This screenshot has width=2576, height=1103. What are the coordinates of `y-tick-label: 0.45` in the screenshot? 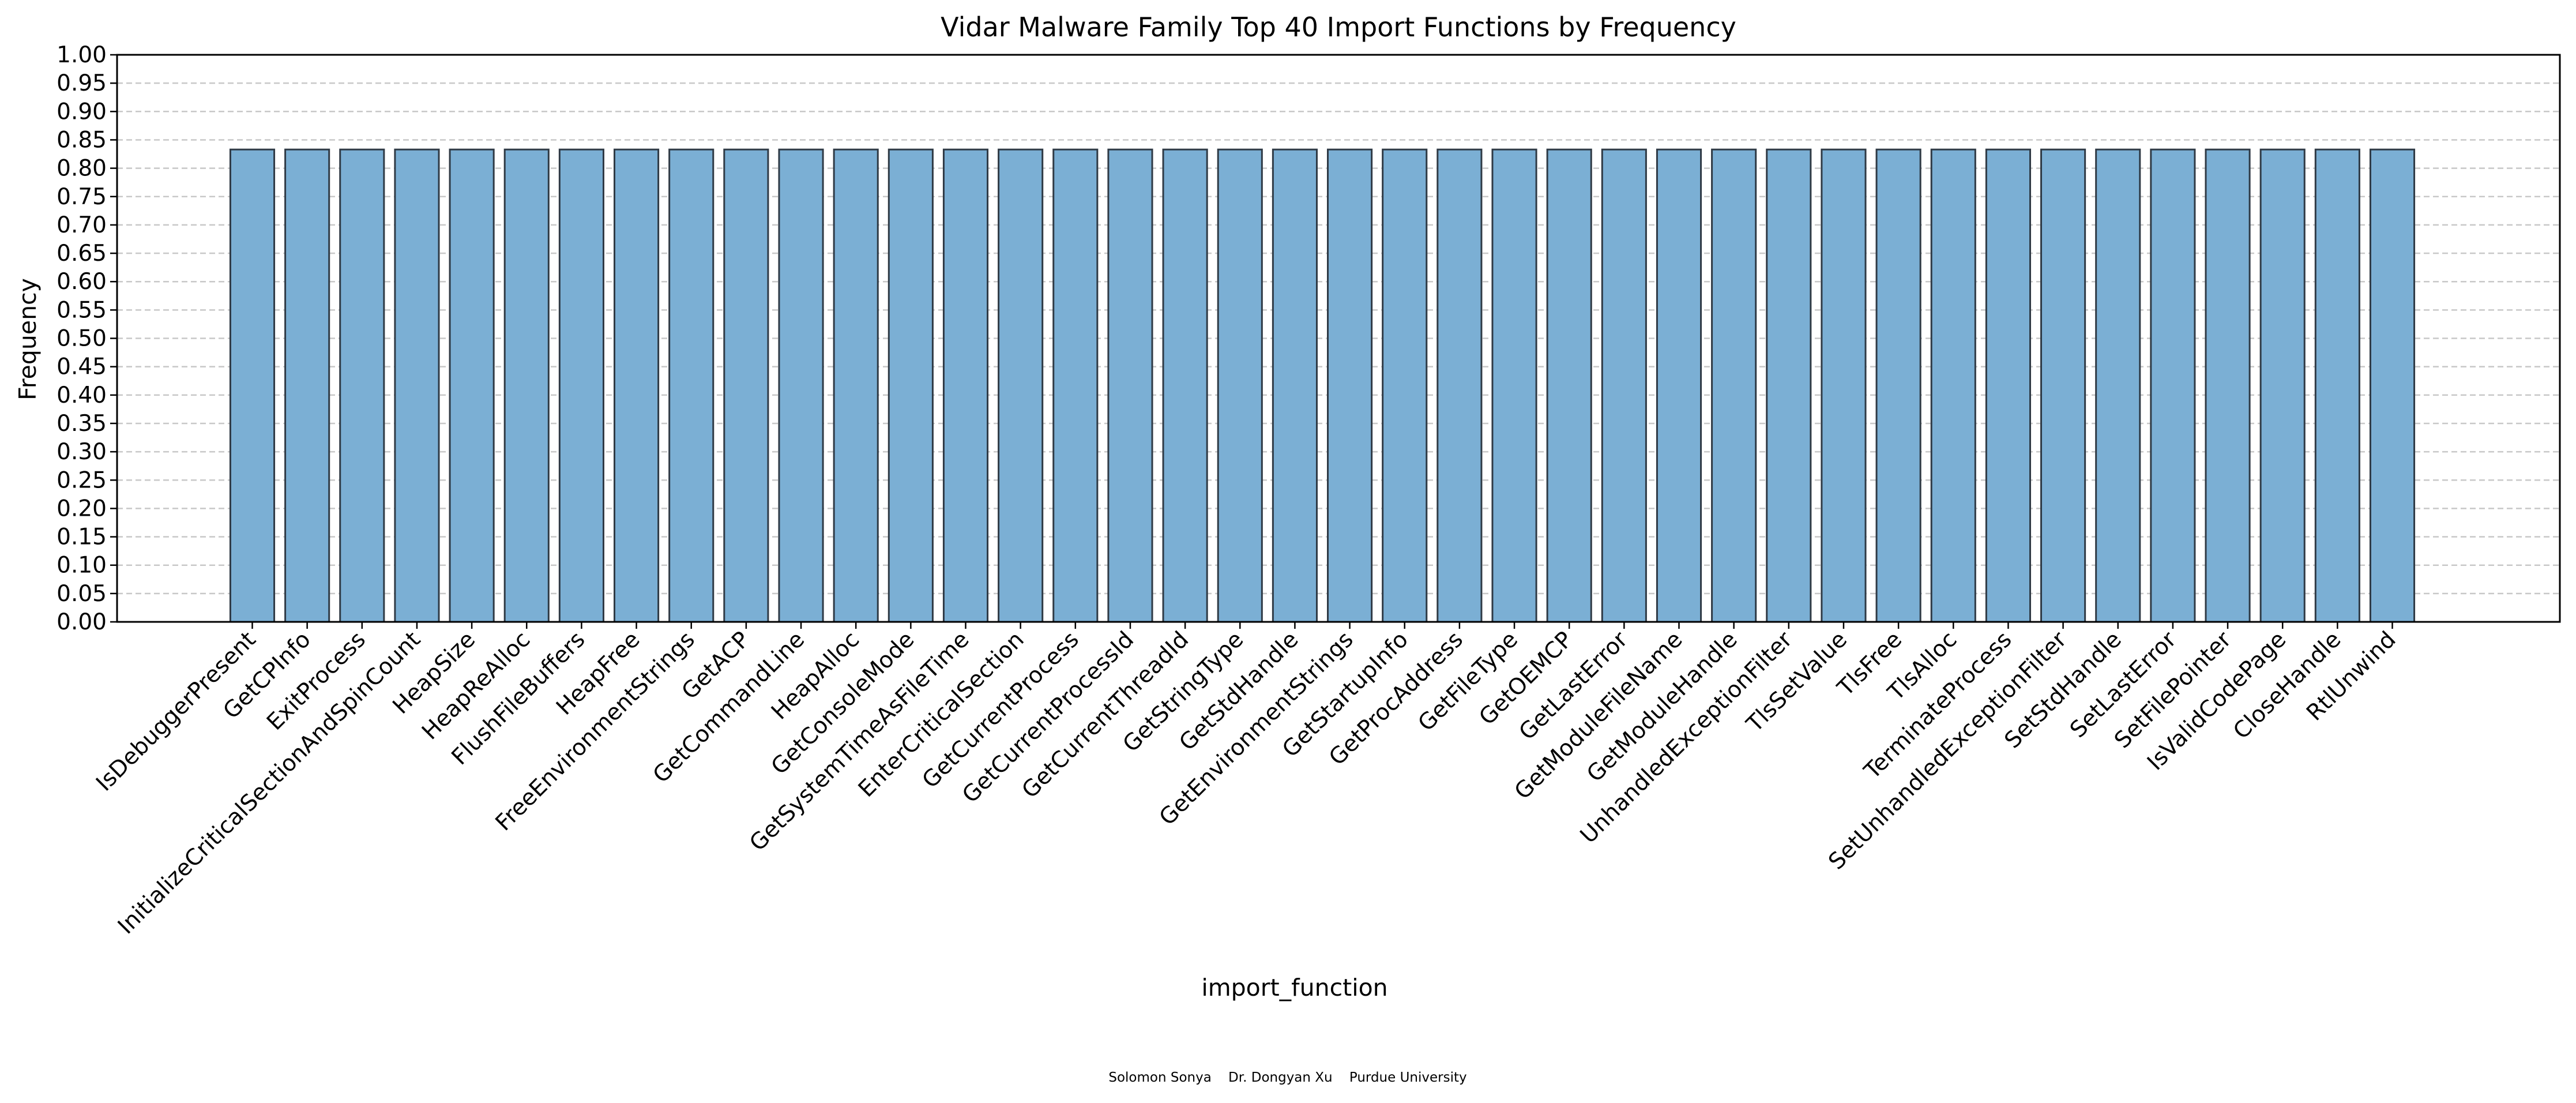 It's located at (82, 367).